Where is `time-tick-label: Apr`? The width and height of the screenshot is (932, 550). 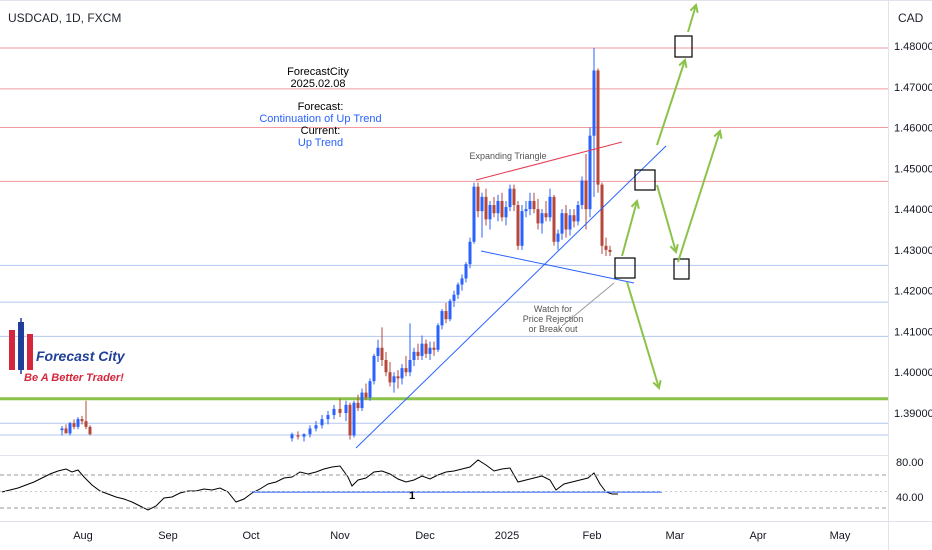 time-tick-label: Apr is located at coordinates (757, 536).